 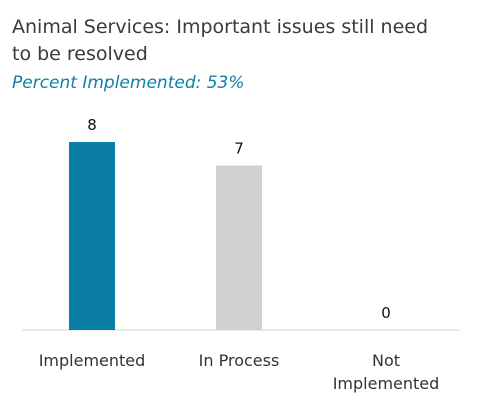 What do you see at coordinates (386, 360) in the screenshot?
I see `category-label-line: Not` at bounding box center [386, 360].